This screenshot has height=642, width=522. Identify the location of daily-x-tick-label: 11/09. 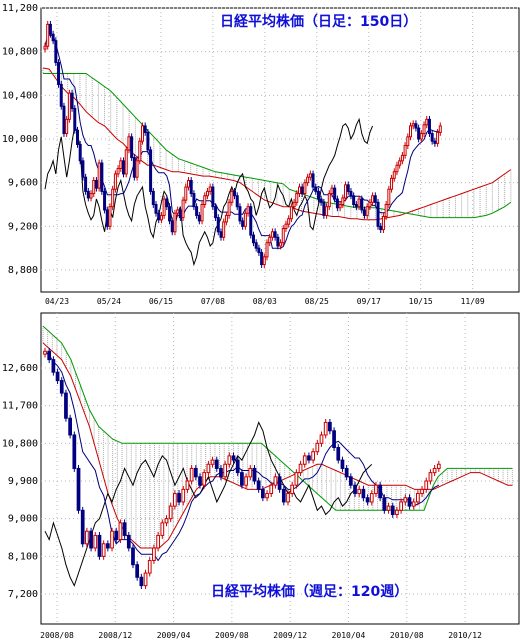
(473, 301).